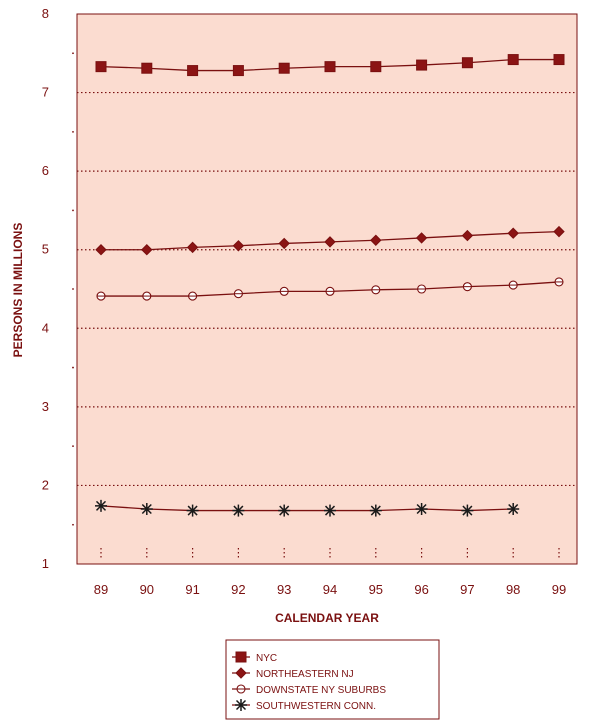  What do you see at coordinates (45, 249) in the screenshot?
I see `y-tick-label-5: 5` at bounding box center [45, 249].